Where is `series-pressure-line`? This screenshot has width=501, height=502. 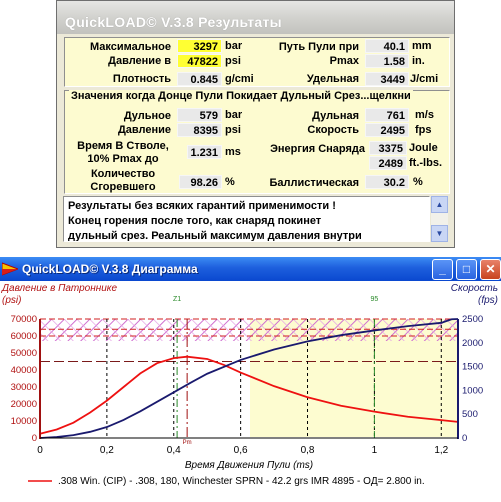
series-pressure-line is located at coordinates (249, 395).